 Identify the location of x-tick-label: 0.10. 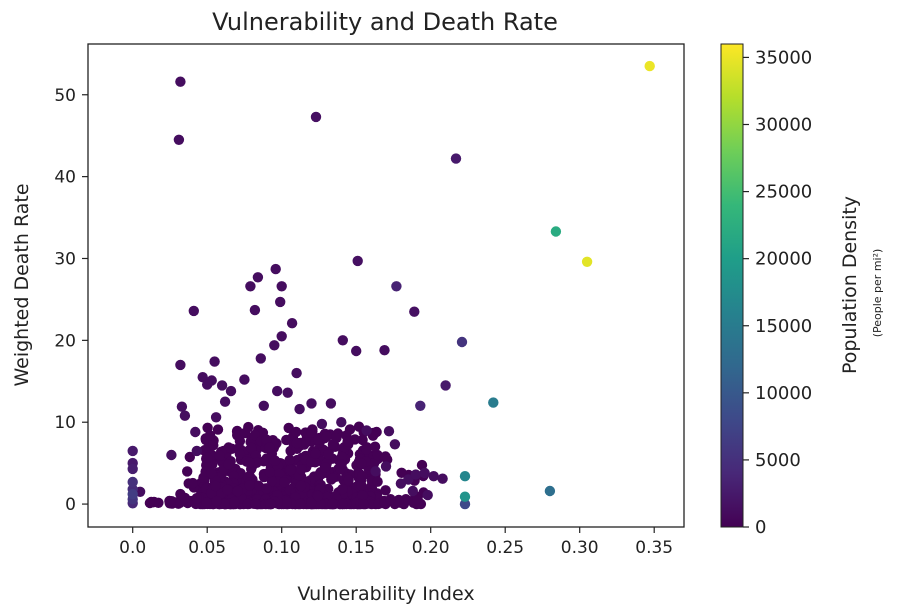
(282, 548).